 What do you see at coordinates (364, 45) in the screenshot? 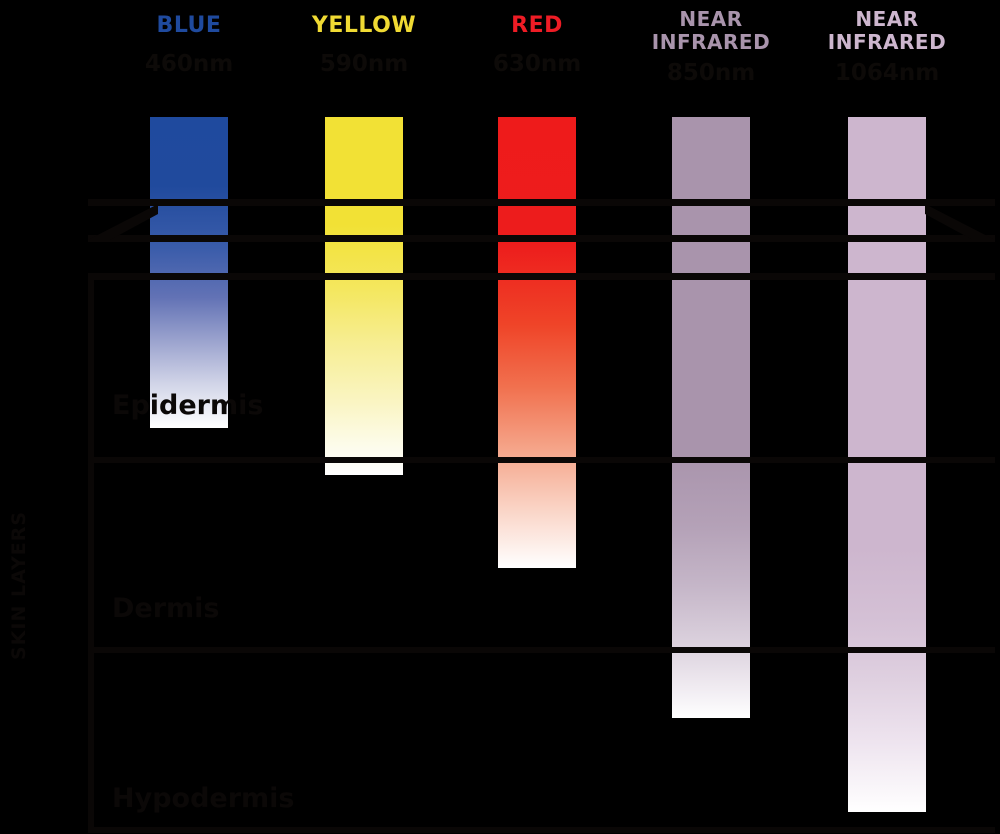
I see `column-header-yellow: YELLOW 590nm` at bounding box center [364, 45].